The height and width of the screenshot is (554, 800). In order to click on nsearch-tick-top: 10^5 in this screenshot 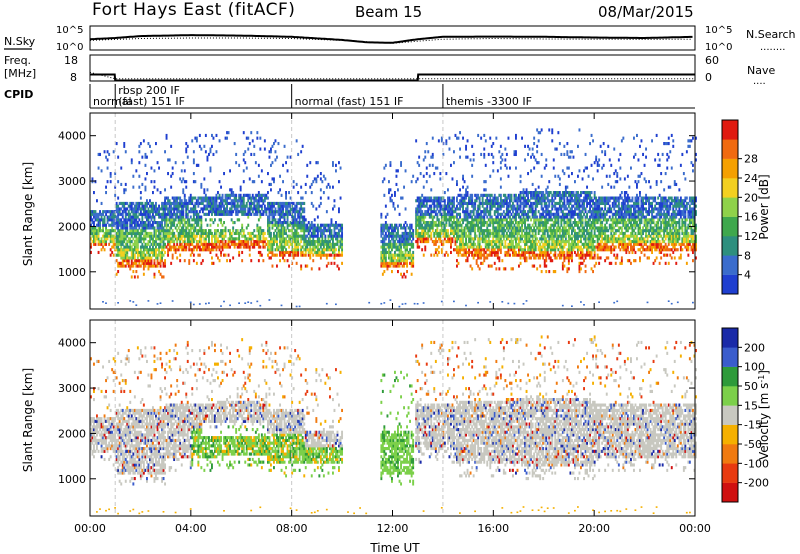, I will do `click(718, 30)`.